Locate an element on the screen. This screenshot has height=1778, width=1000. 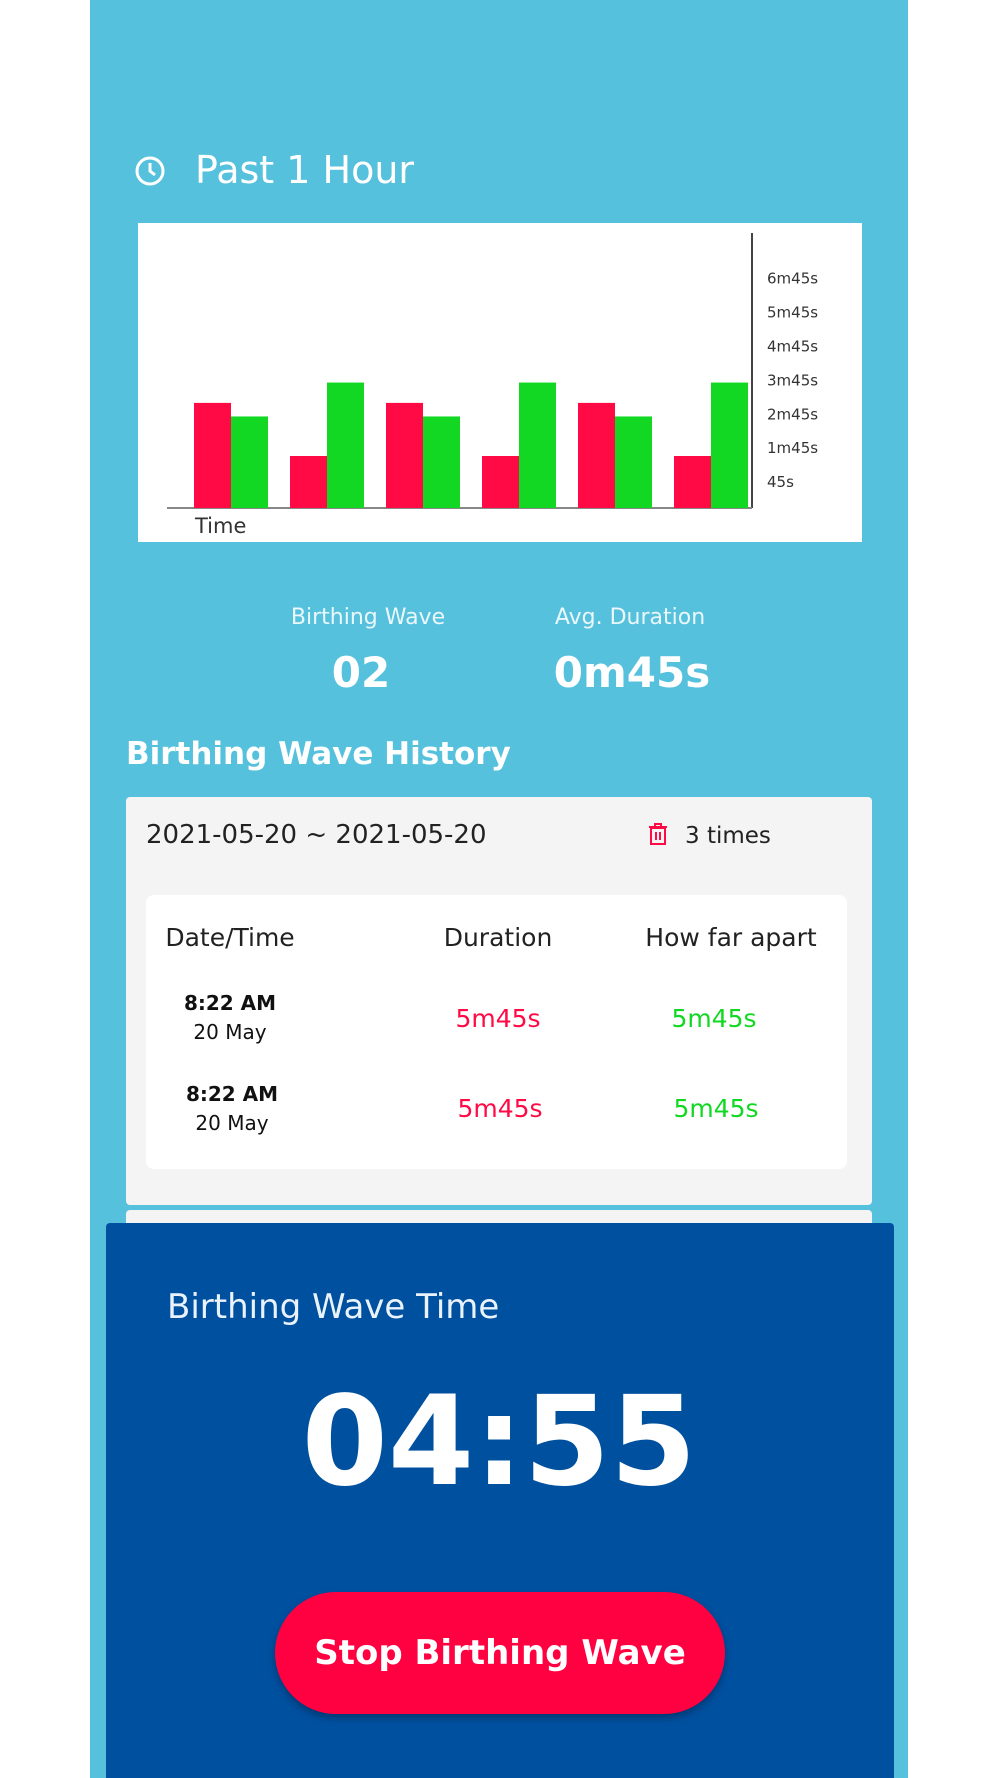
stat-value: 0m45s is located at coordinates (632, 672).